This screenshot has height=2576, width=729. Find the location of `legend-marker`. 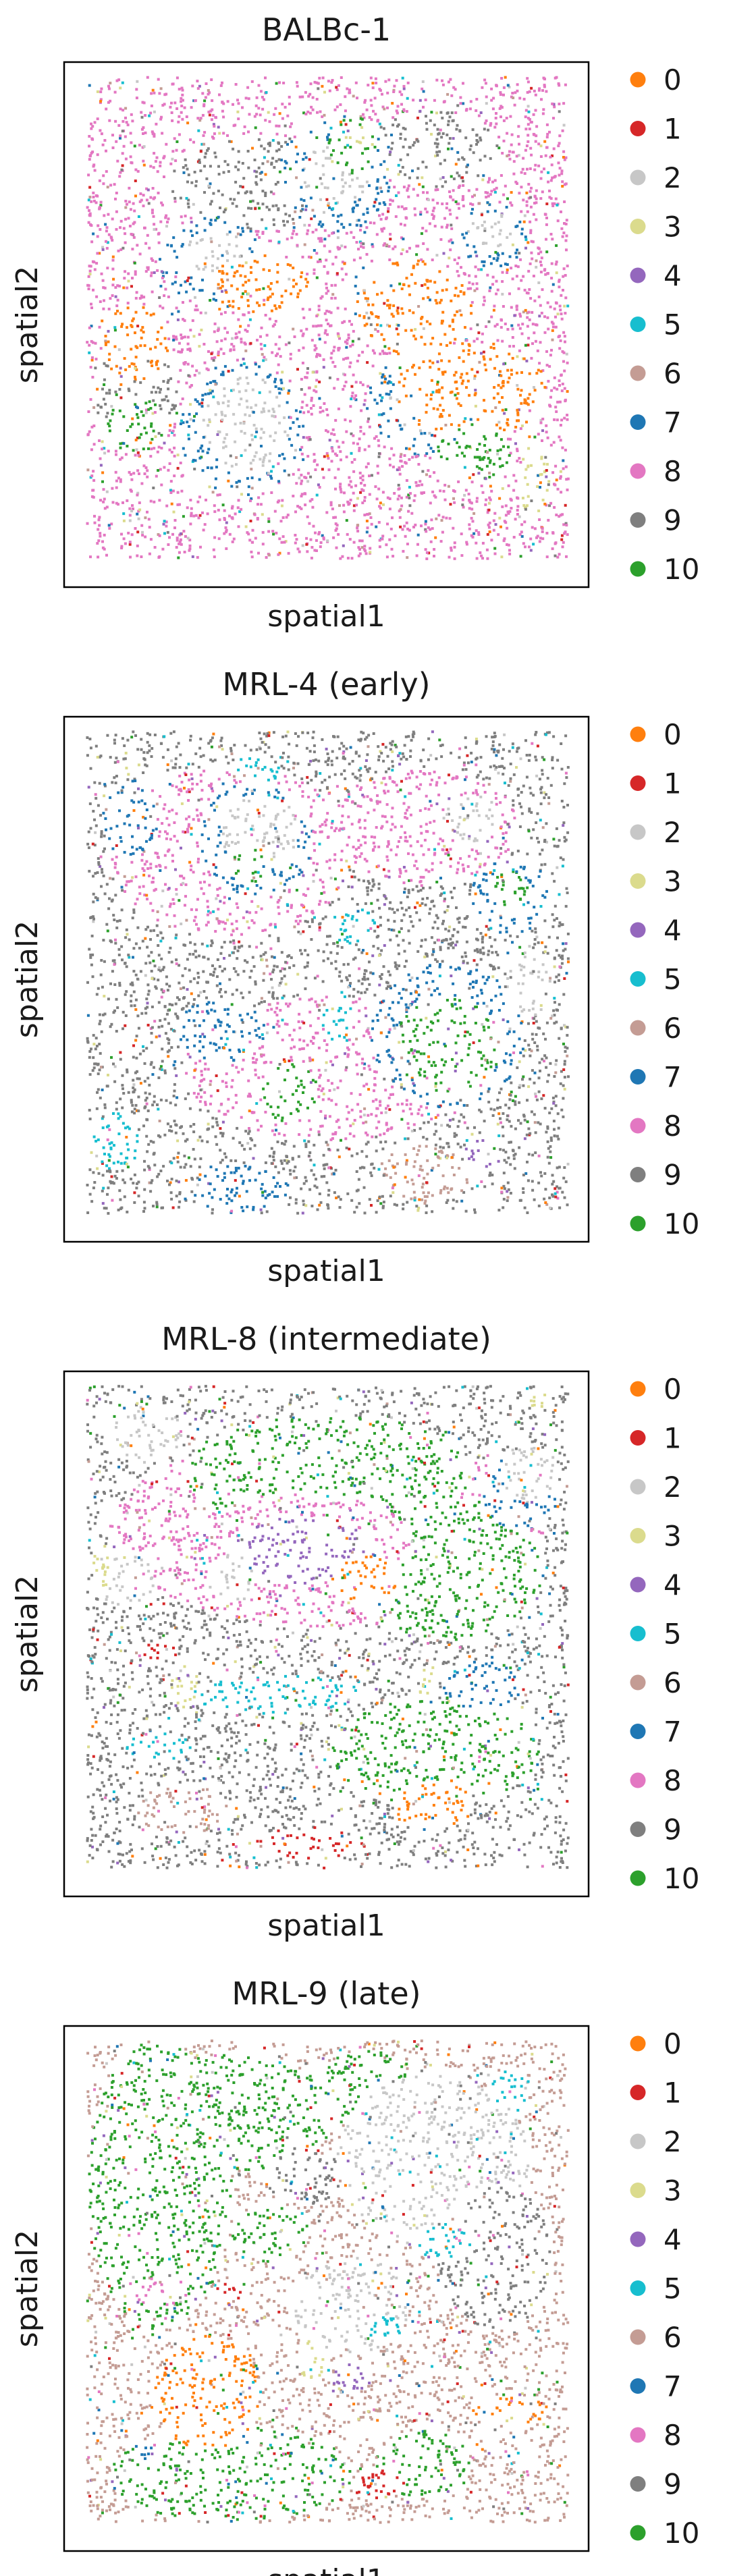

legend-marker is located at coordinates (638, 128).